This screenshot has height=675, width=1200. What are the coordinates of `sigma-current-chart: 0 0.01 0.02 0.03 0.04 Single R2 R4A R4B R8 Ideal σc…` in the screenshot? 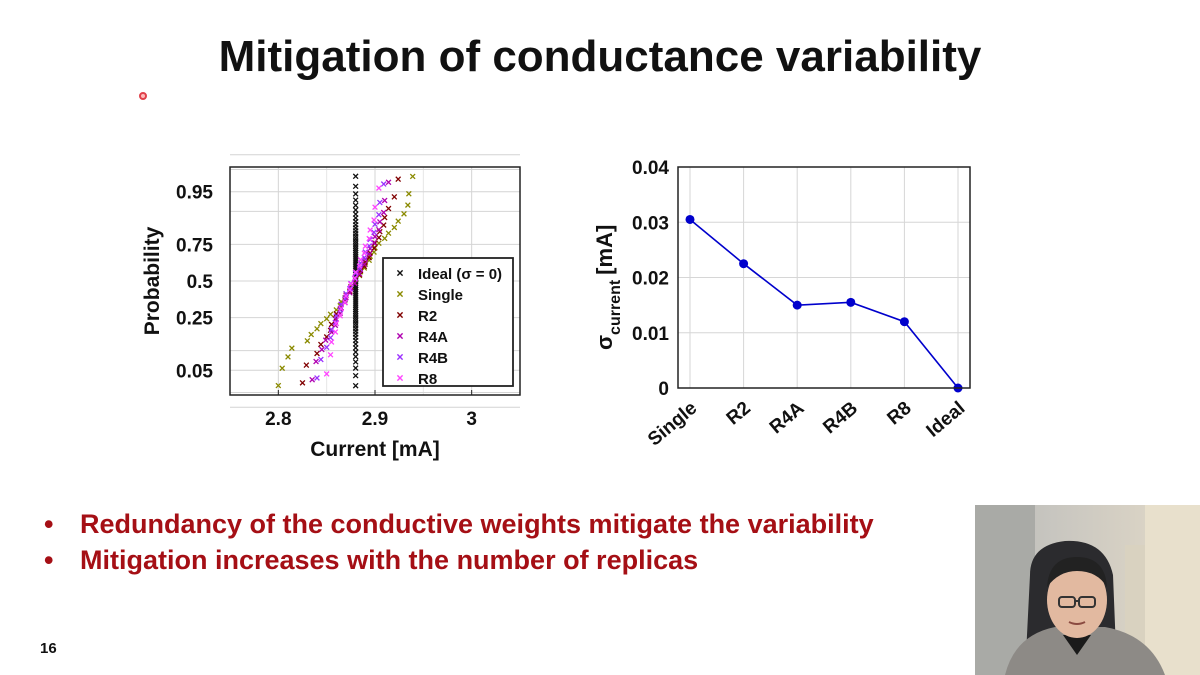 It's located at (781, 304).